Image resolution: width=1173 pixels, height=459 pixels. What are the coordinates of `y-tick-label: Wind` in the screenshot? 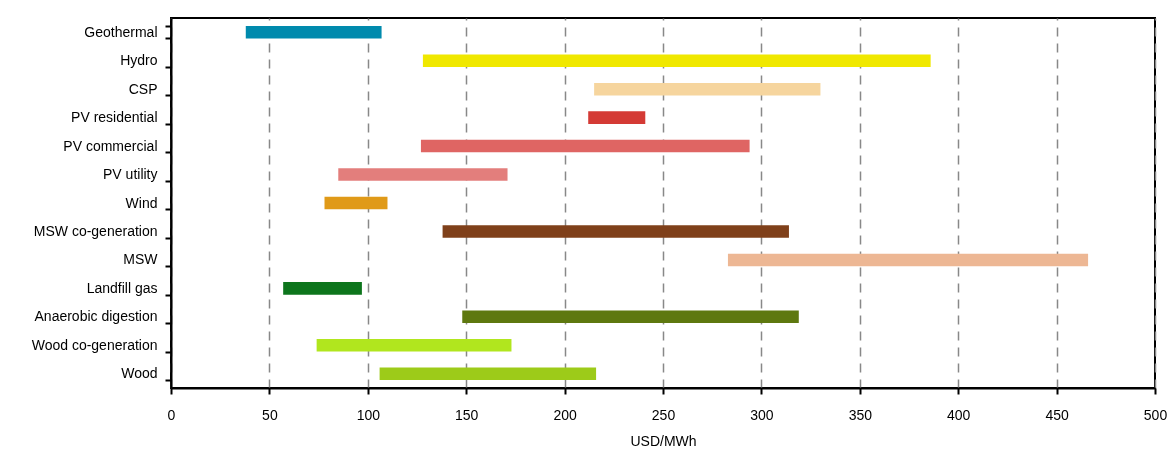 It's located at (141, 202).